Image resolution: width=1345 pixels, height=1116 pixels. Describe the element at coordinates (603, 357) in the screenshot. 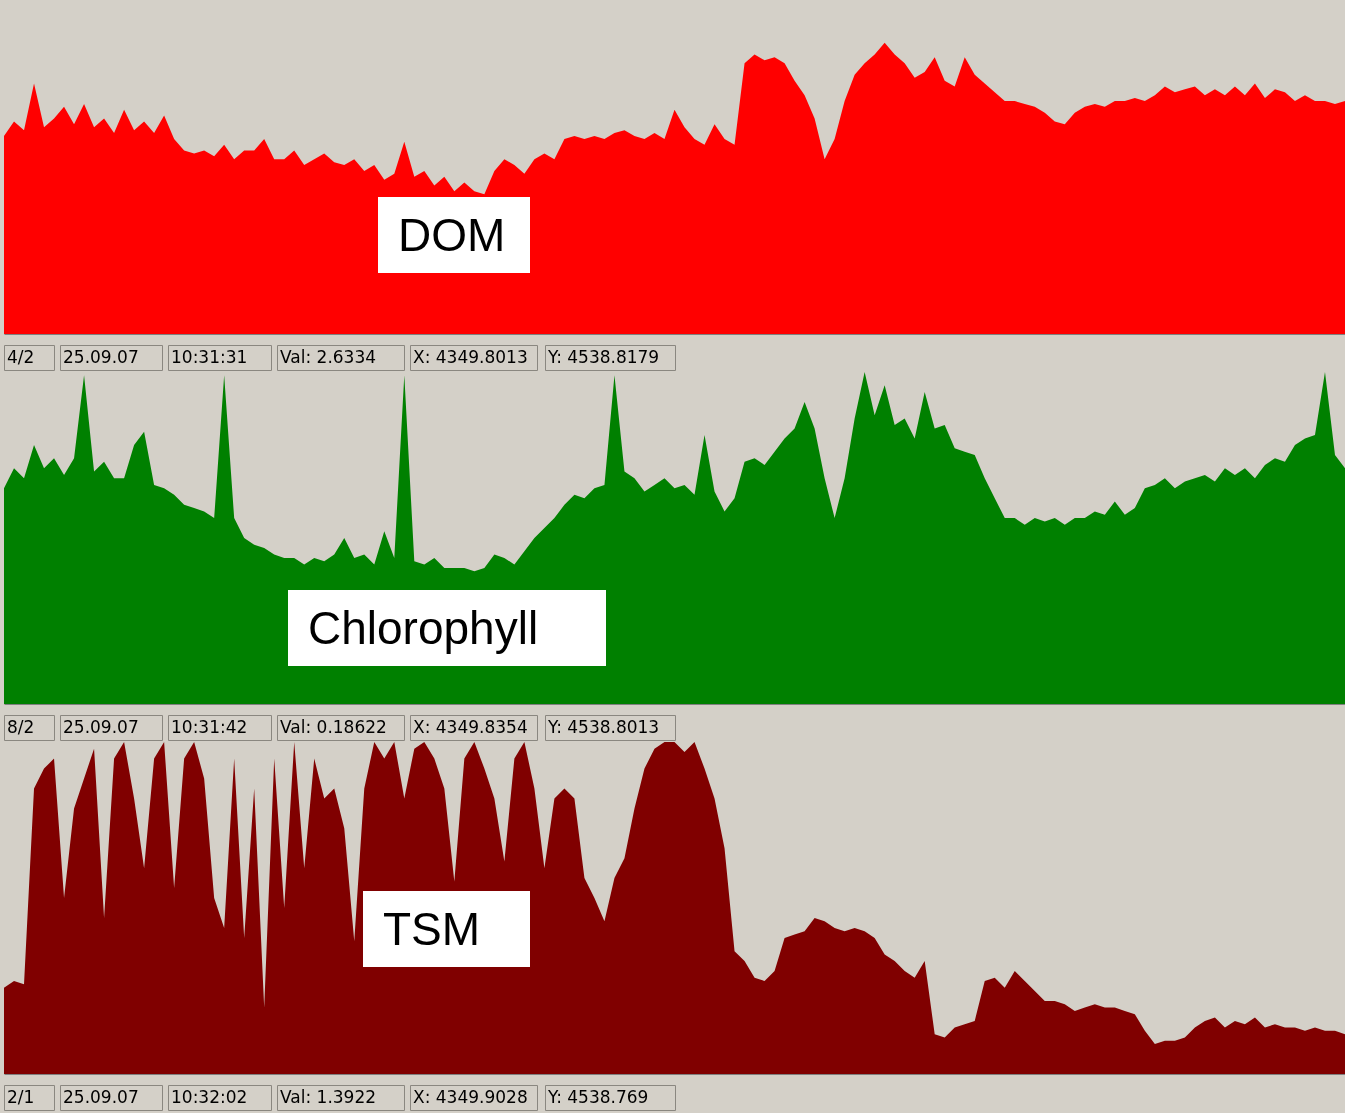

I see `text: Y: 4538.8179` at that location.